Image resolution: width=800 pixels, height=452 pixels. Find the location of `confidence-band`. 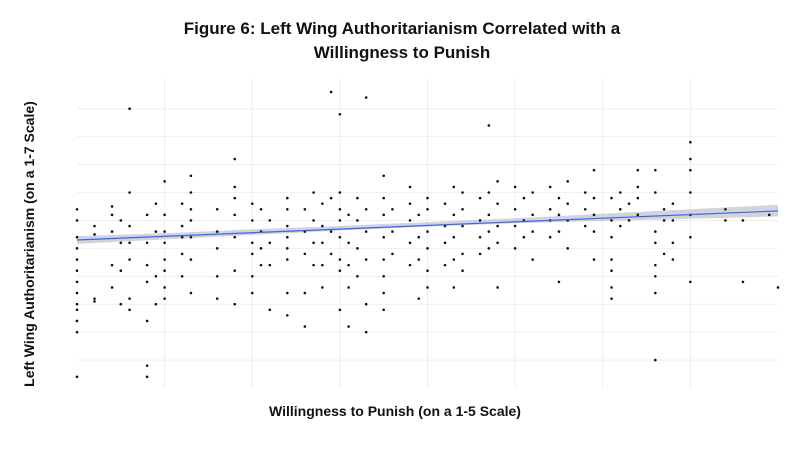

confidence-band is located at coordinates (427, 224).